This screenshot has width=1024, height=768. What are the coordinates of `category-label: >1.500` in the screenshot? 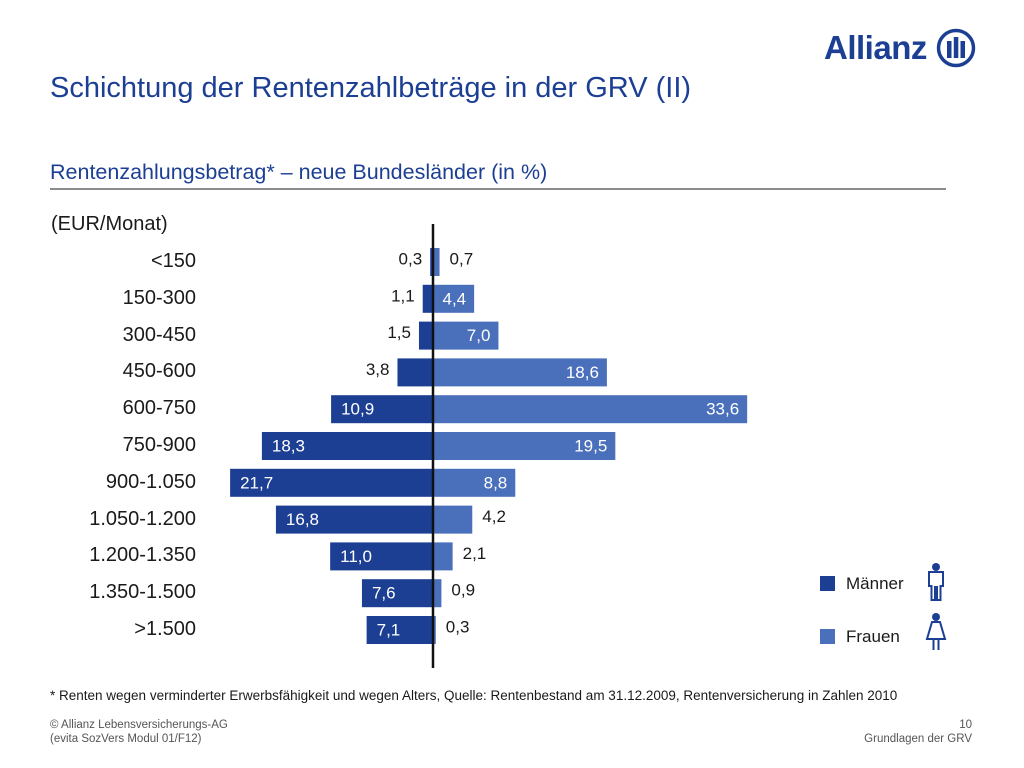 It's located at (165, 629).